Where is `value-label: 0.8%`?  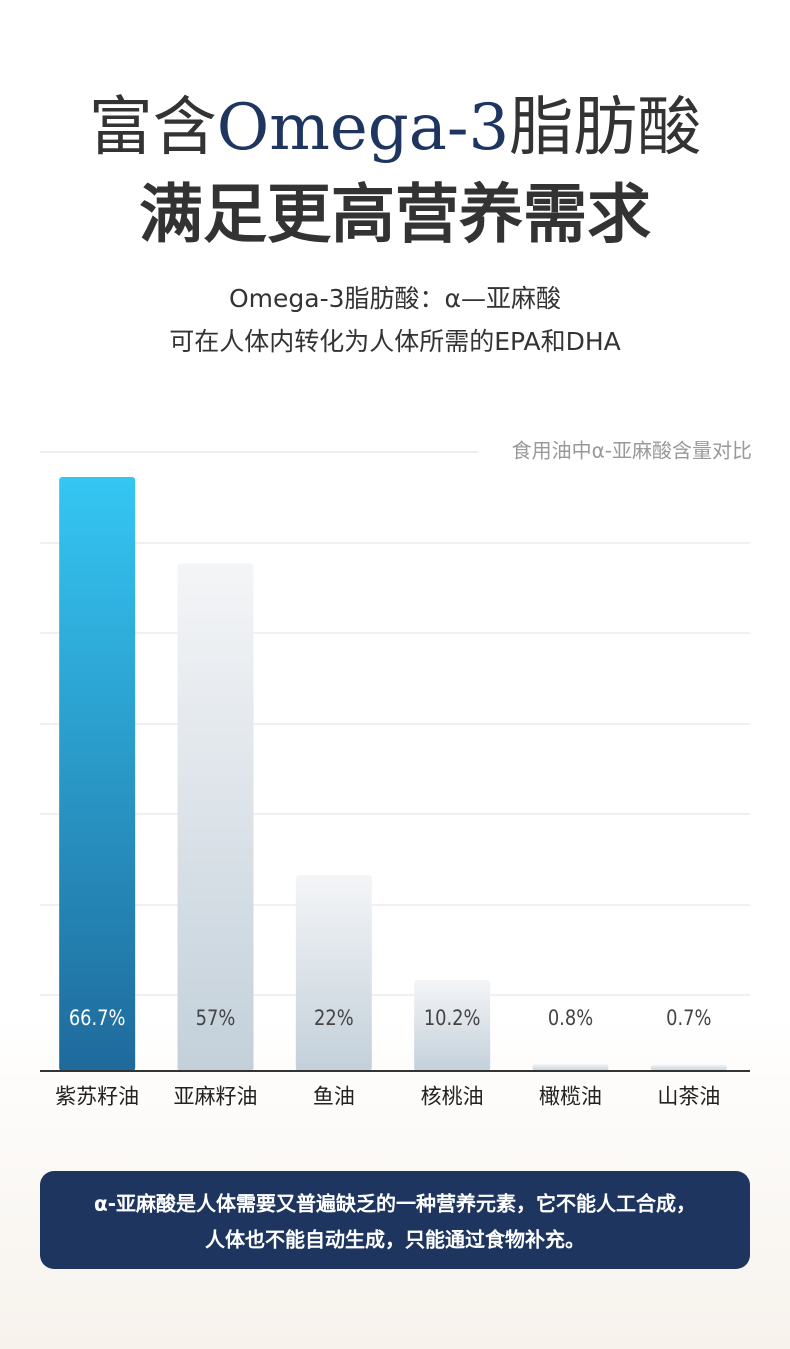
value-label: 0.8% is located at coordinates (570, 1018).